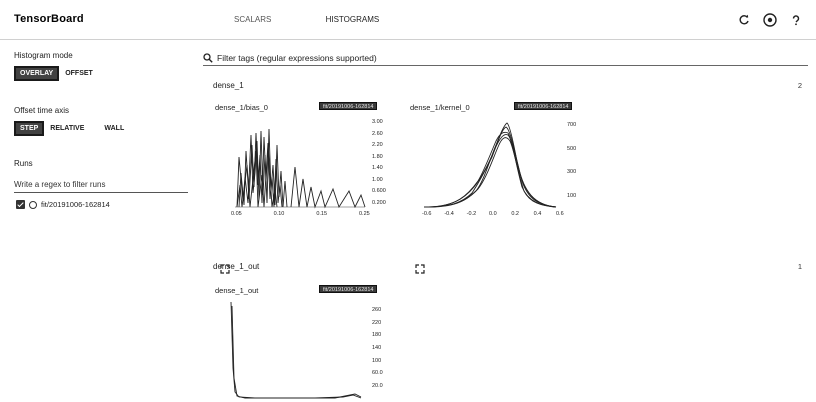 This screenshot has width=816, height=402. What do you see at coordinates (306, 19) in the screenshot?
I see `top-nav: SCALARS HISTOGRAMS` at bounding box center [306, 19].